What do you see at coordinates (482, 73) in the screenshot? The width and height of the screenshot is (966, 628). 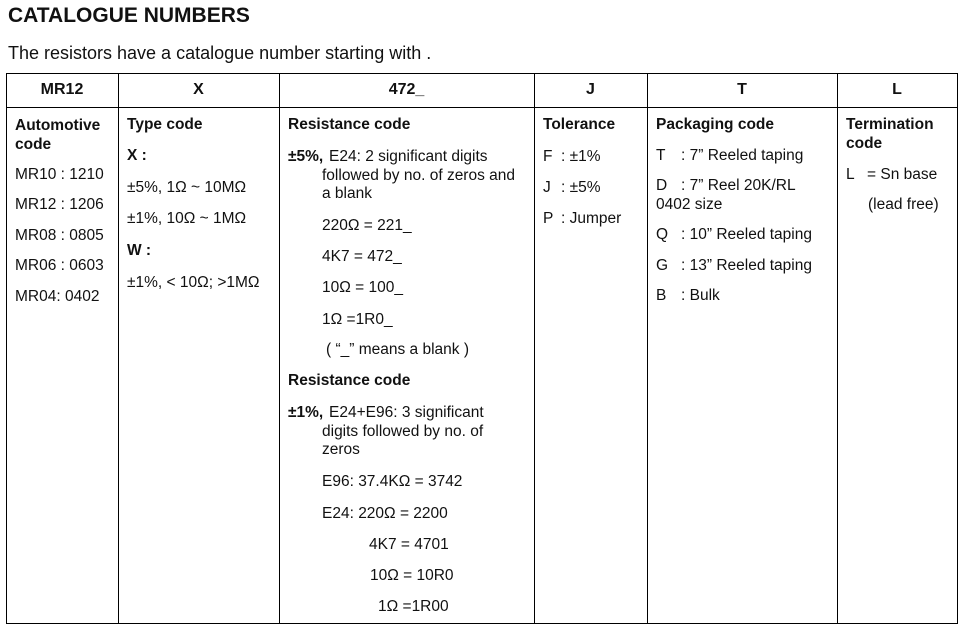 I see `table-border-top` at bounding box center [482, 73].